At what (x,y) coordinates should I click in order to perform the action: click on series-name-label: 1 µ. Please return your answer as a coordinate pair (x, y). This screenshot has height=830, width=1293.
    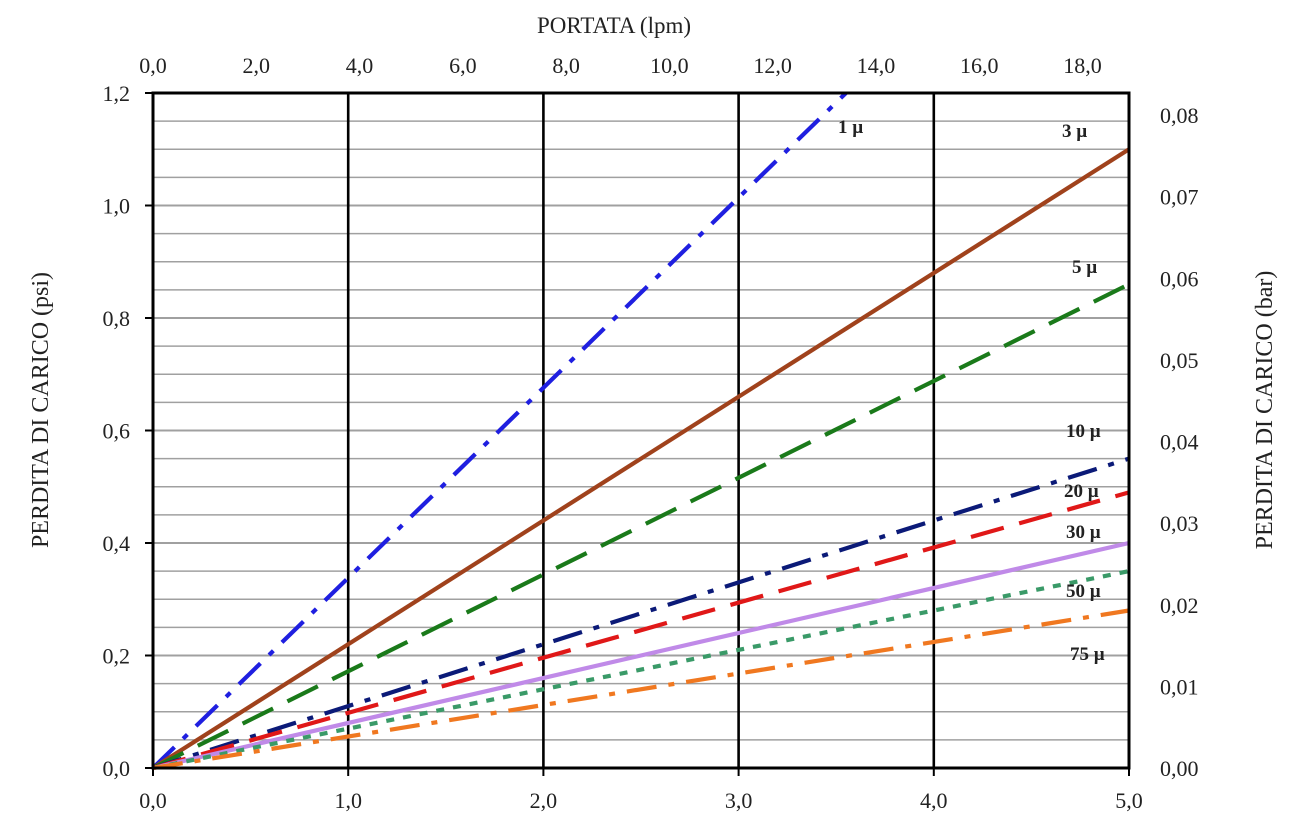
    Looking at the image, I should click on (850, 127).